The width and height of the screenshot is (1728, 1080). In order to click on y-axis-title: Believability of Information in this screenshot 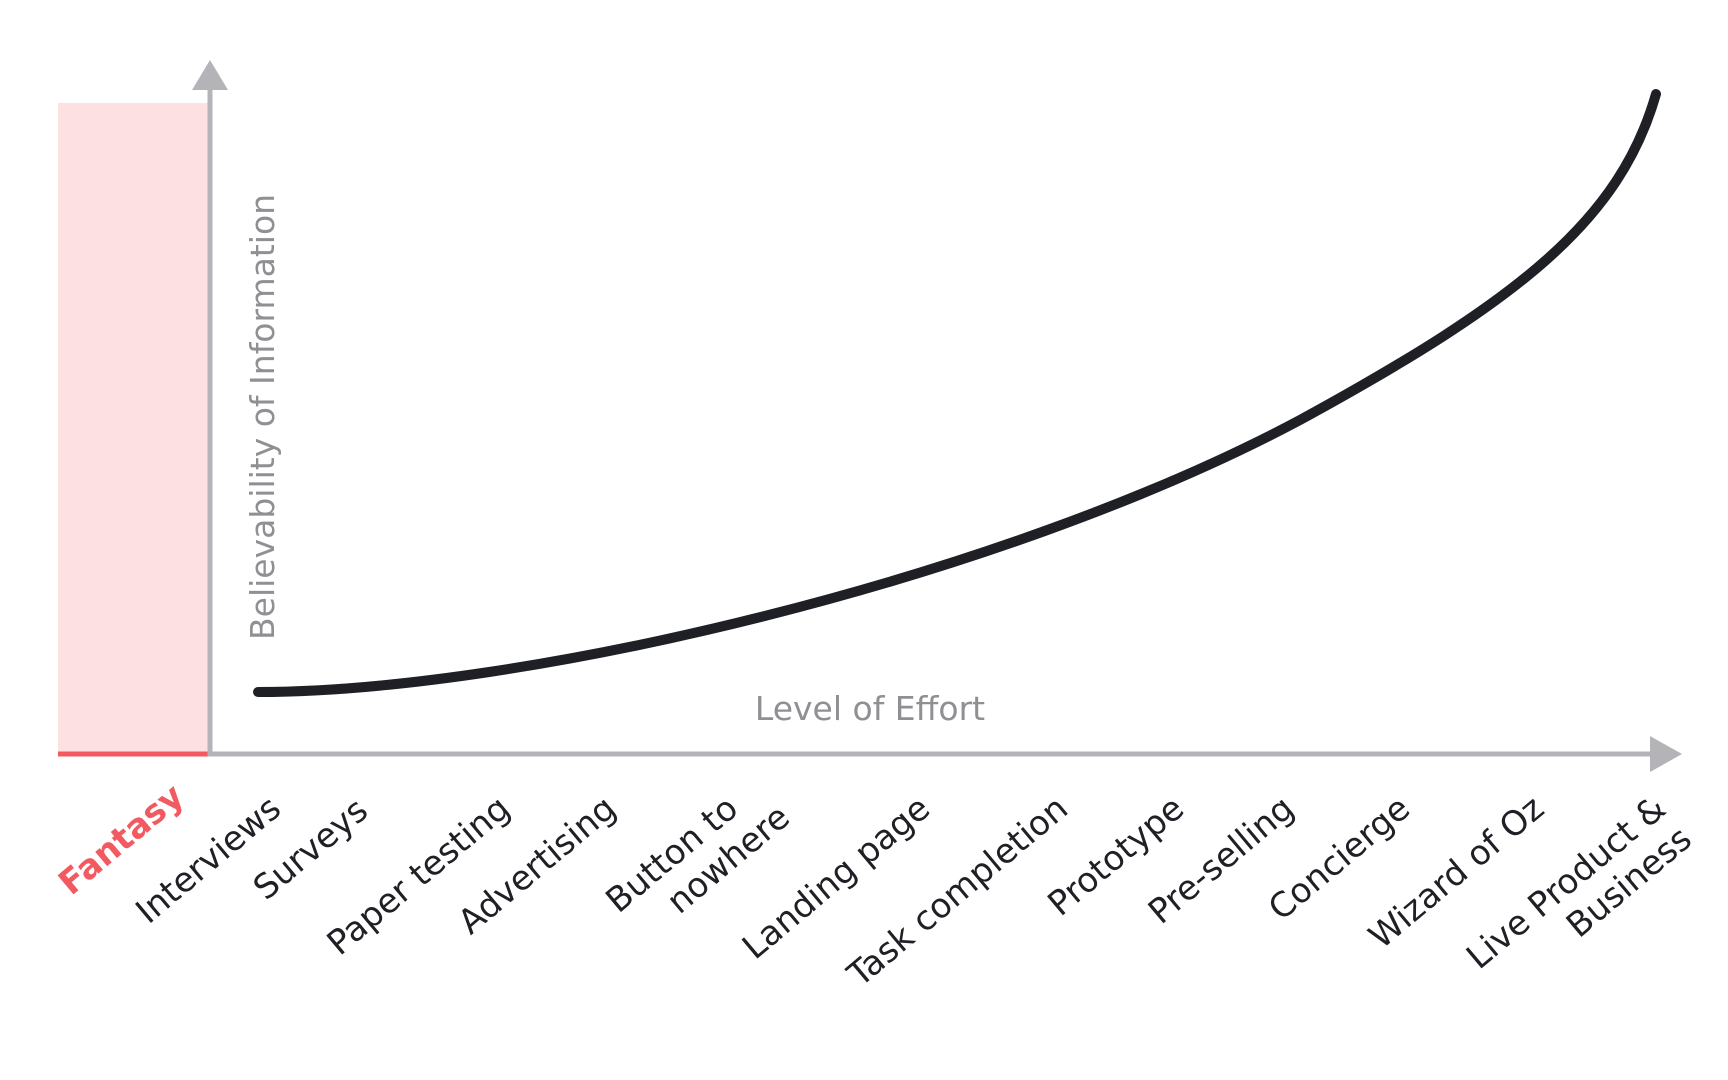, I will do `click(262, 417)`.